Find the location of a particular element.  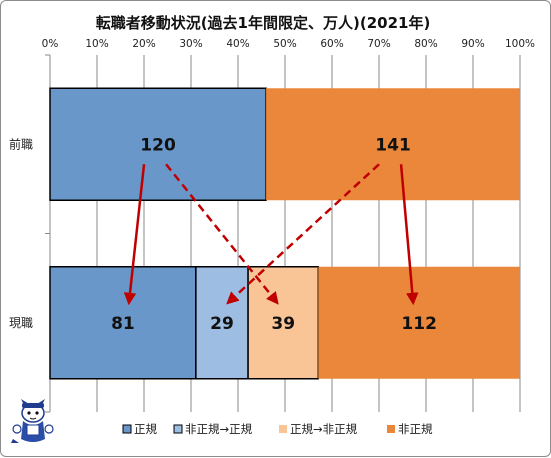

chart-title: 転職者移動状況(過去1年間限定、万人)(2021年) is located at coordinates (263, 23).